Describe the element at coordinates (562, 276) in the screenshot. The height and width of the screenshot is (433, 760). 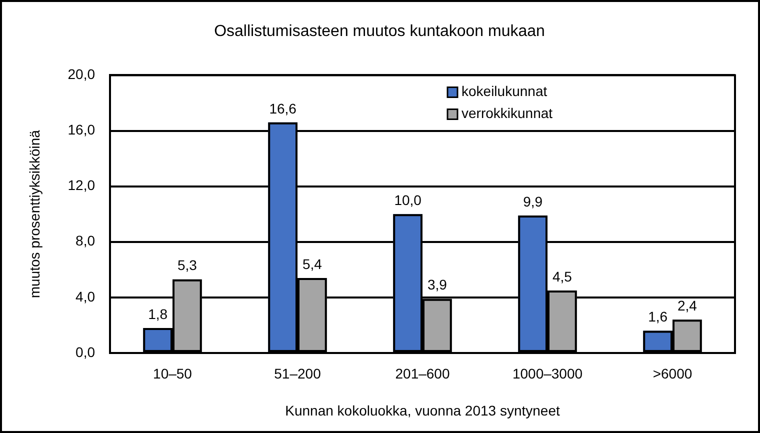
I see `data-label: 4,5` at that location.